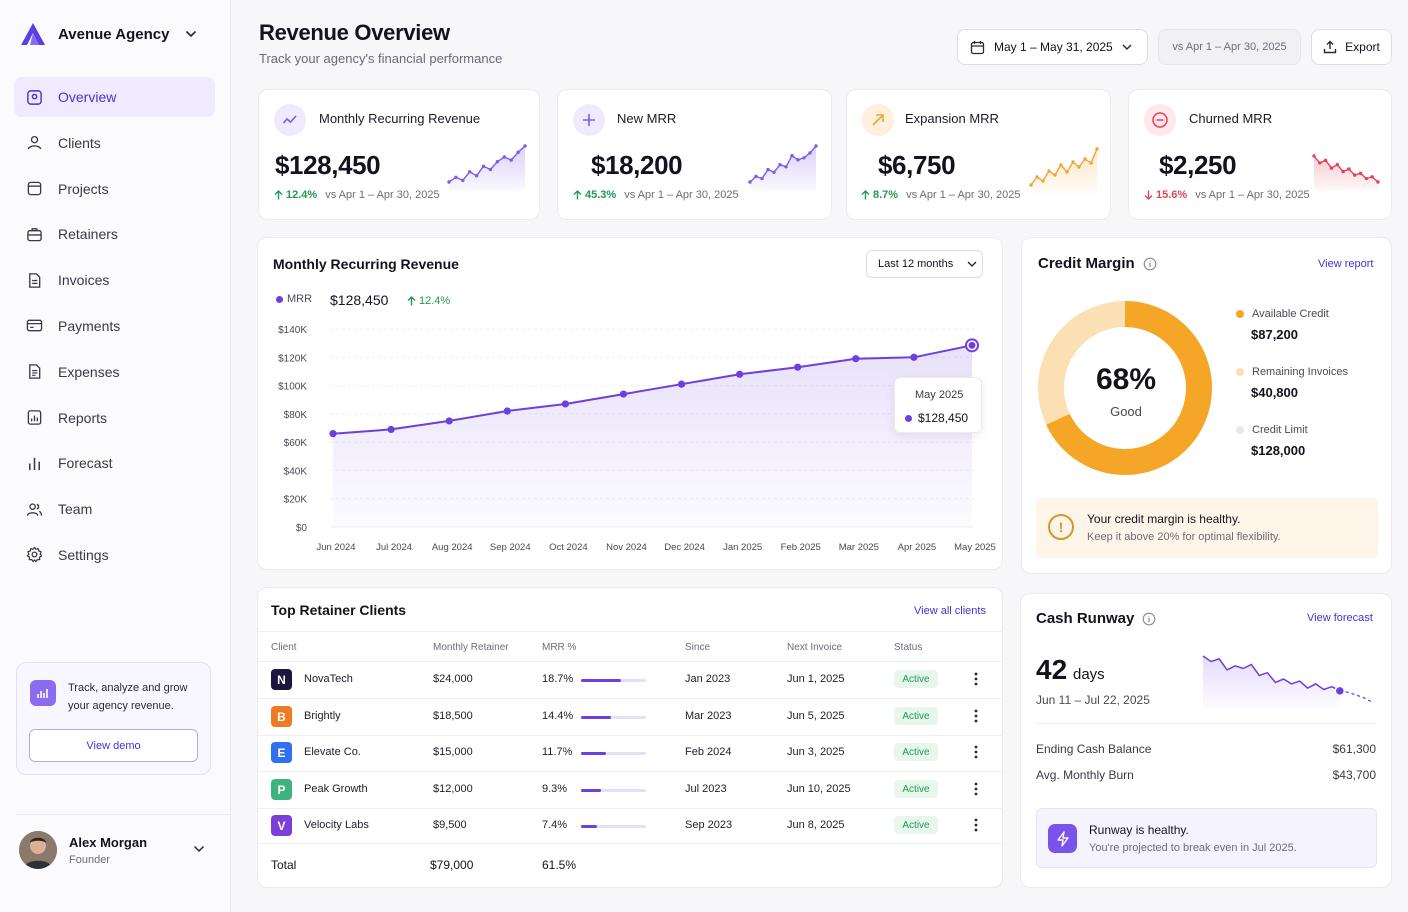  Describe the element at coordinates (108, 34) in the screenshot. I see `brand-switcher: Avenue Agency` at that location.